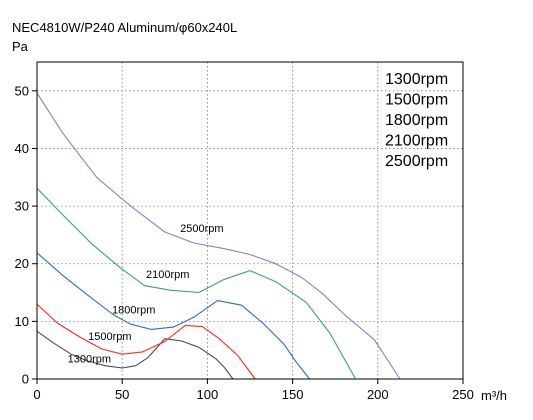 The width and height of the screenshot is (533, 420). What do you see at coordinates (416, 100) in the screenshot?
I see `legend-entry-1500rpm: 1500rpm` at bounding box center [416, 100].